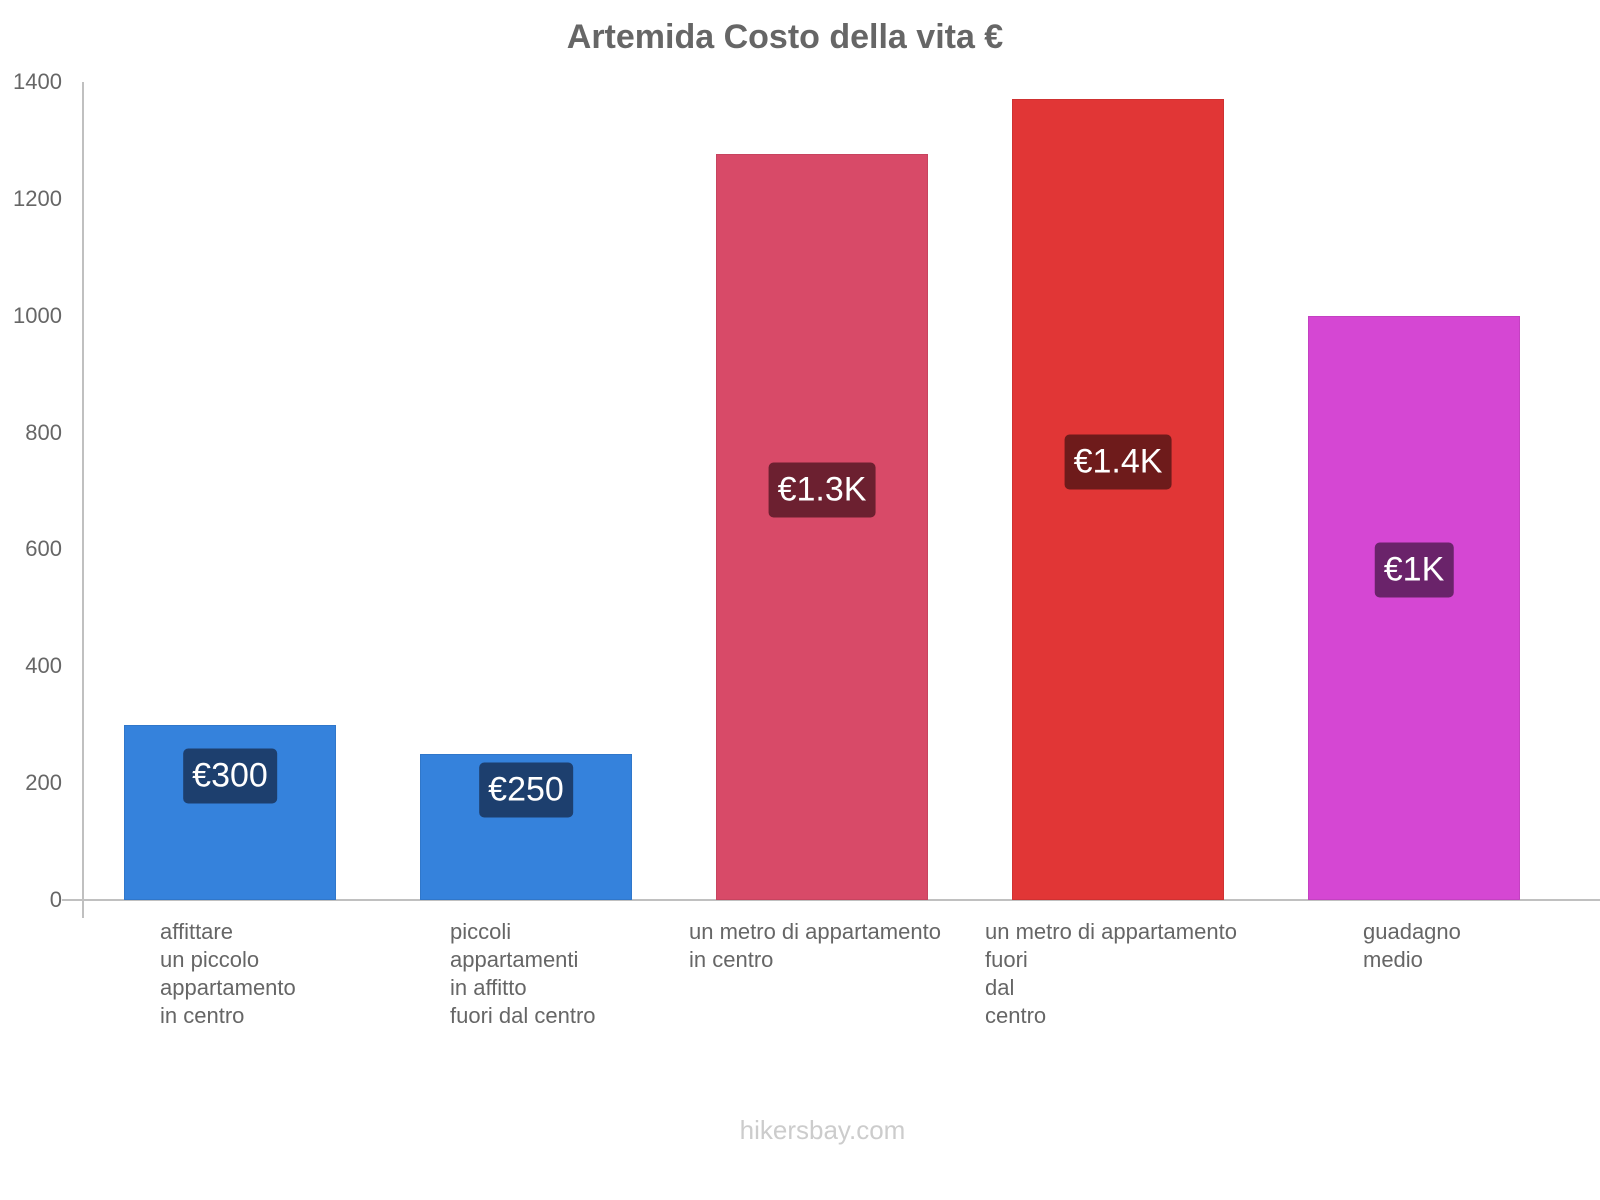 This screenshot has height=1200, width=1600. Describe the element at coordinates (785, 37) in the screenshot. I see `chart-title: Artemida Costo della vita €` at that location.